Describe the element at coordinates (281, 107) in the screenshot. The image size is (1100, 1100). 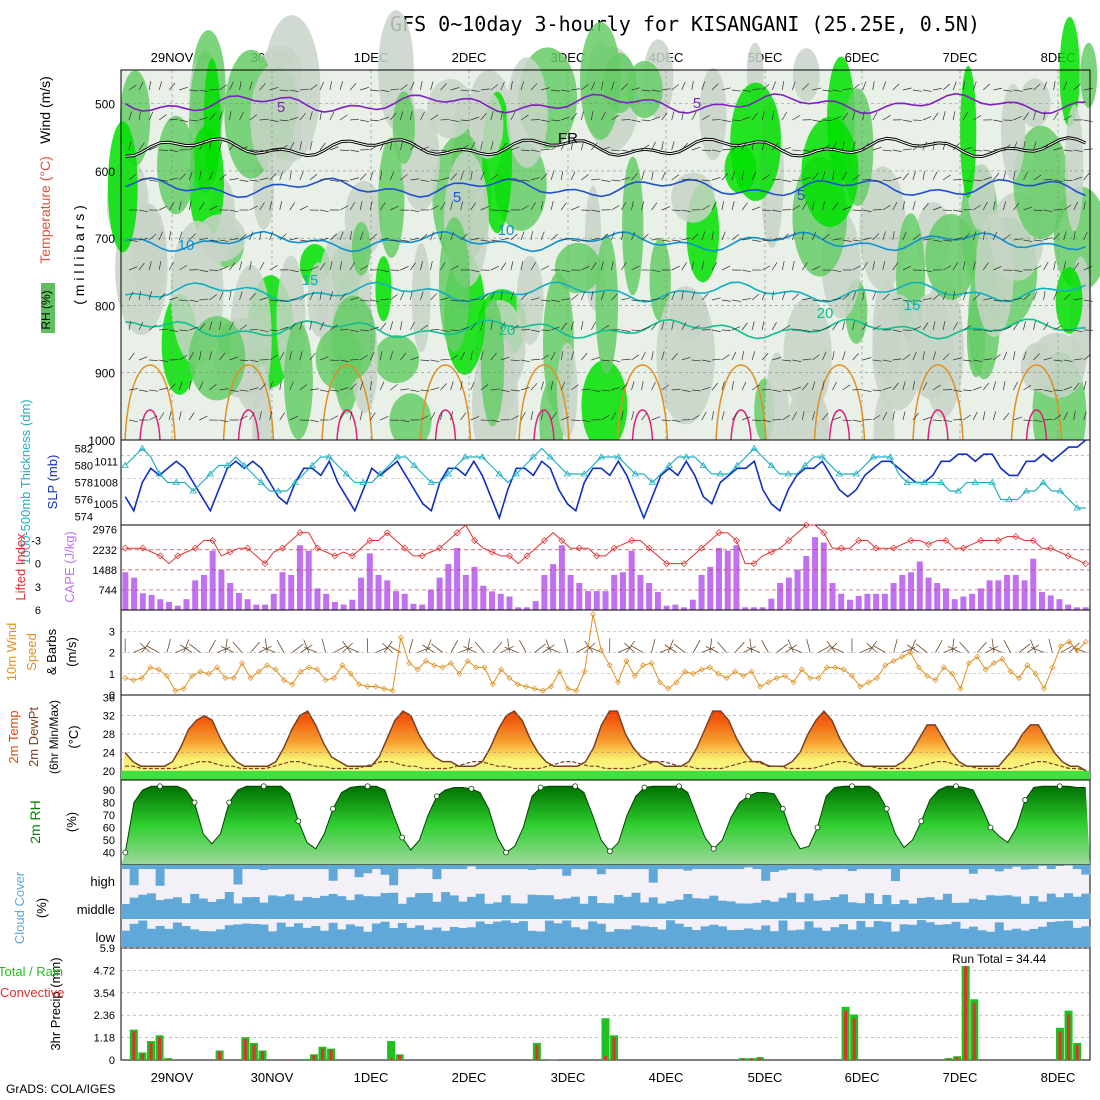
I see `contour-label: 5` at that location.